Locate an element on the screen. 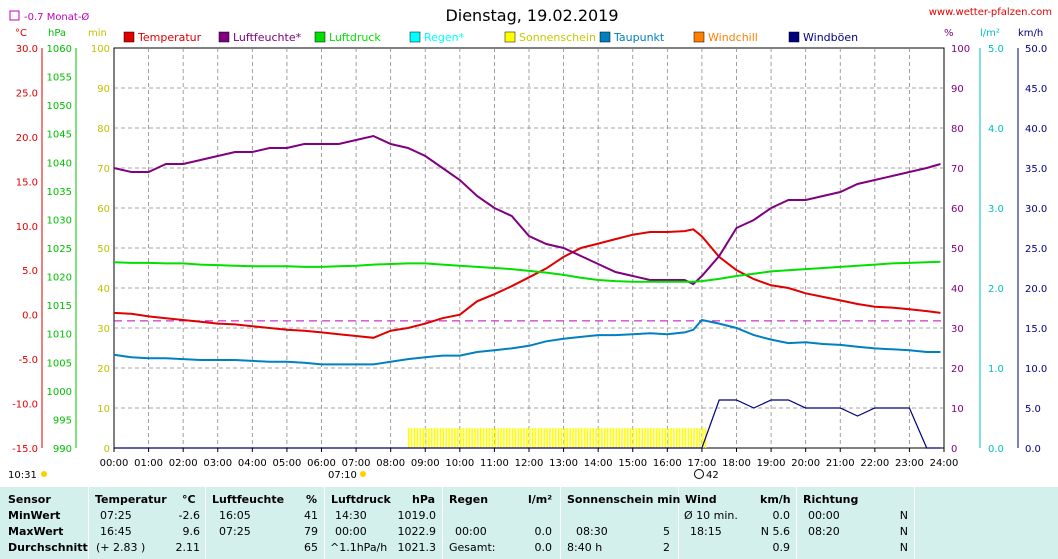 Image resolution: width=1058 pixels, height=559 pixels. temp-tick-label: 0.0 is located at coordinates (30, 316).